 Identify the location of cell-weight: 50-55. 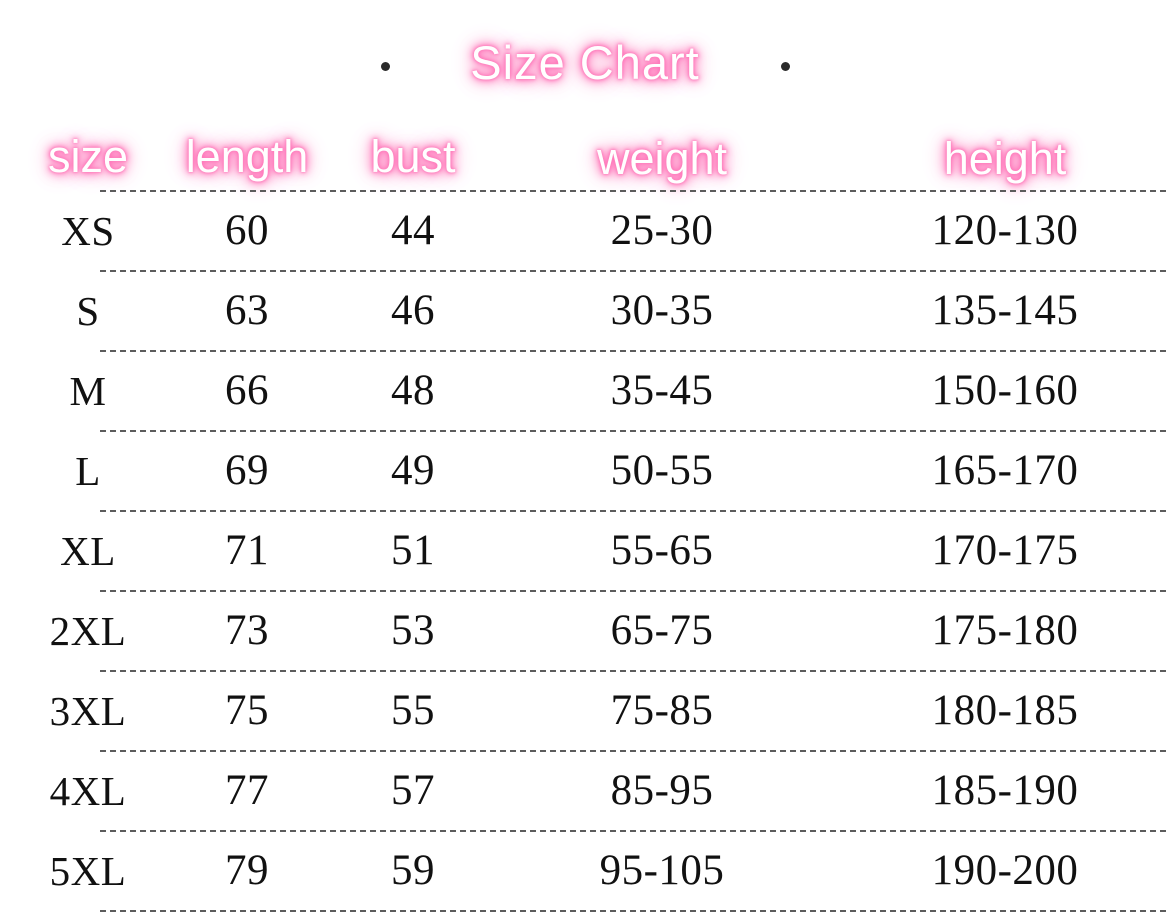
(662, 470).